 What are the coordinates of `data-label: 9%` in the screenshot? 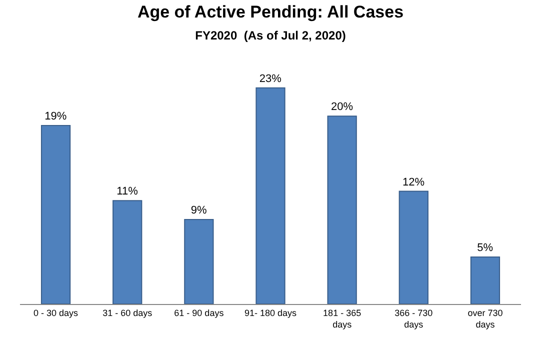 It's located at (198, 210).